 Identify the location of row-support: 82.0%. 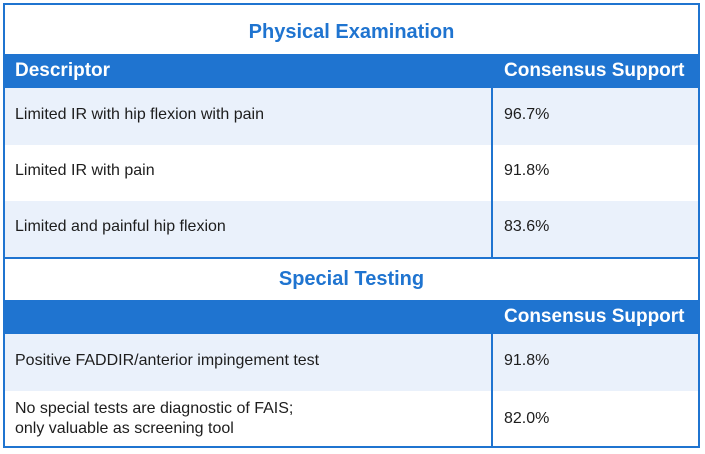
(527, 418).